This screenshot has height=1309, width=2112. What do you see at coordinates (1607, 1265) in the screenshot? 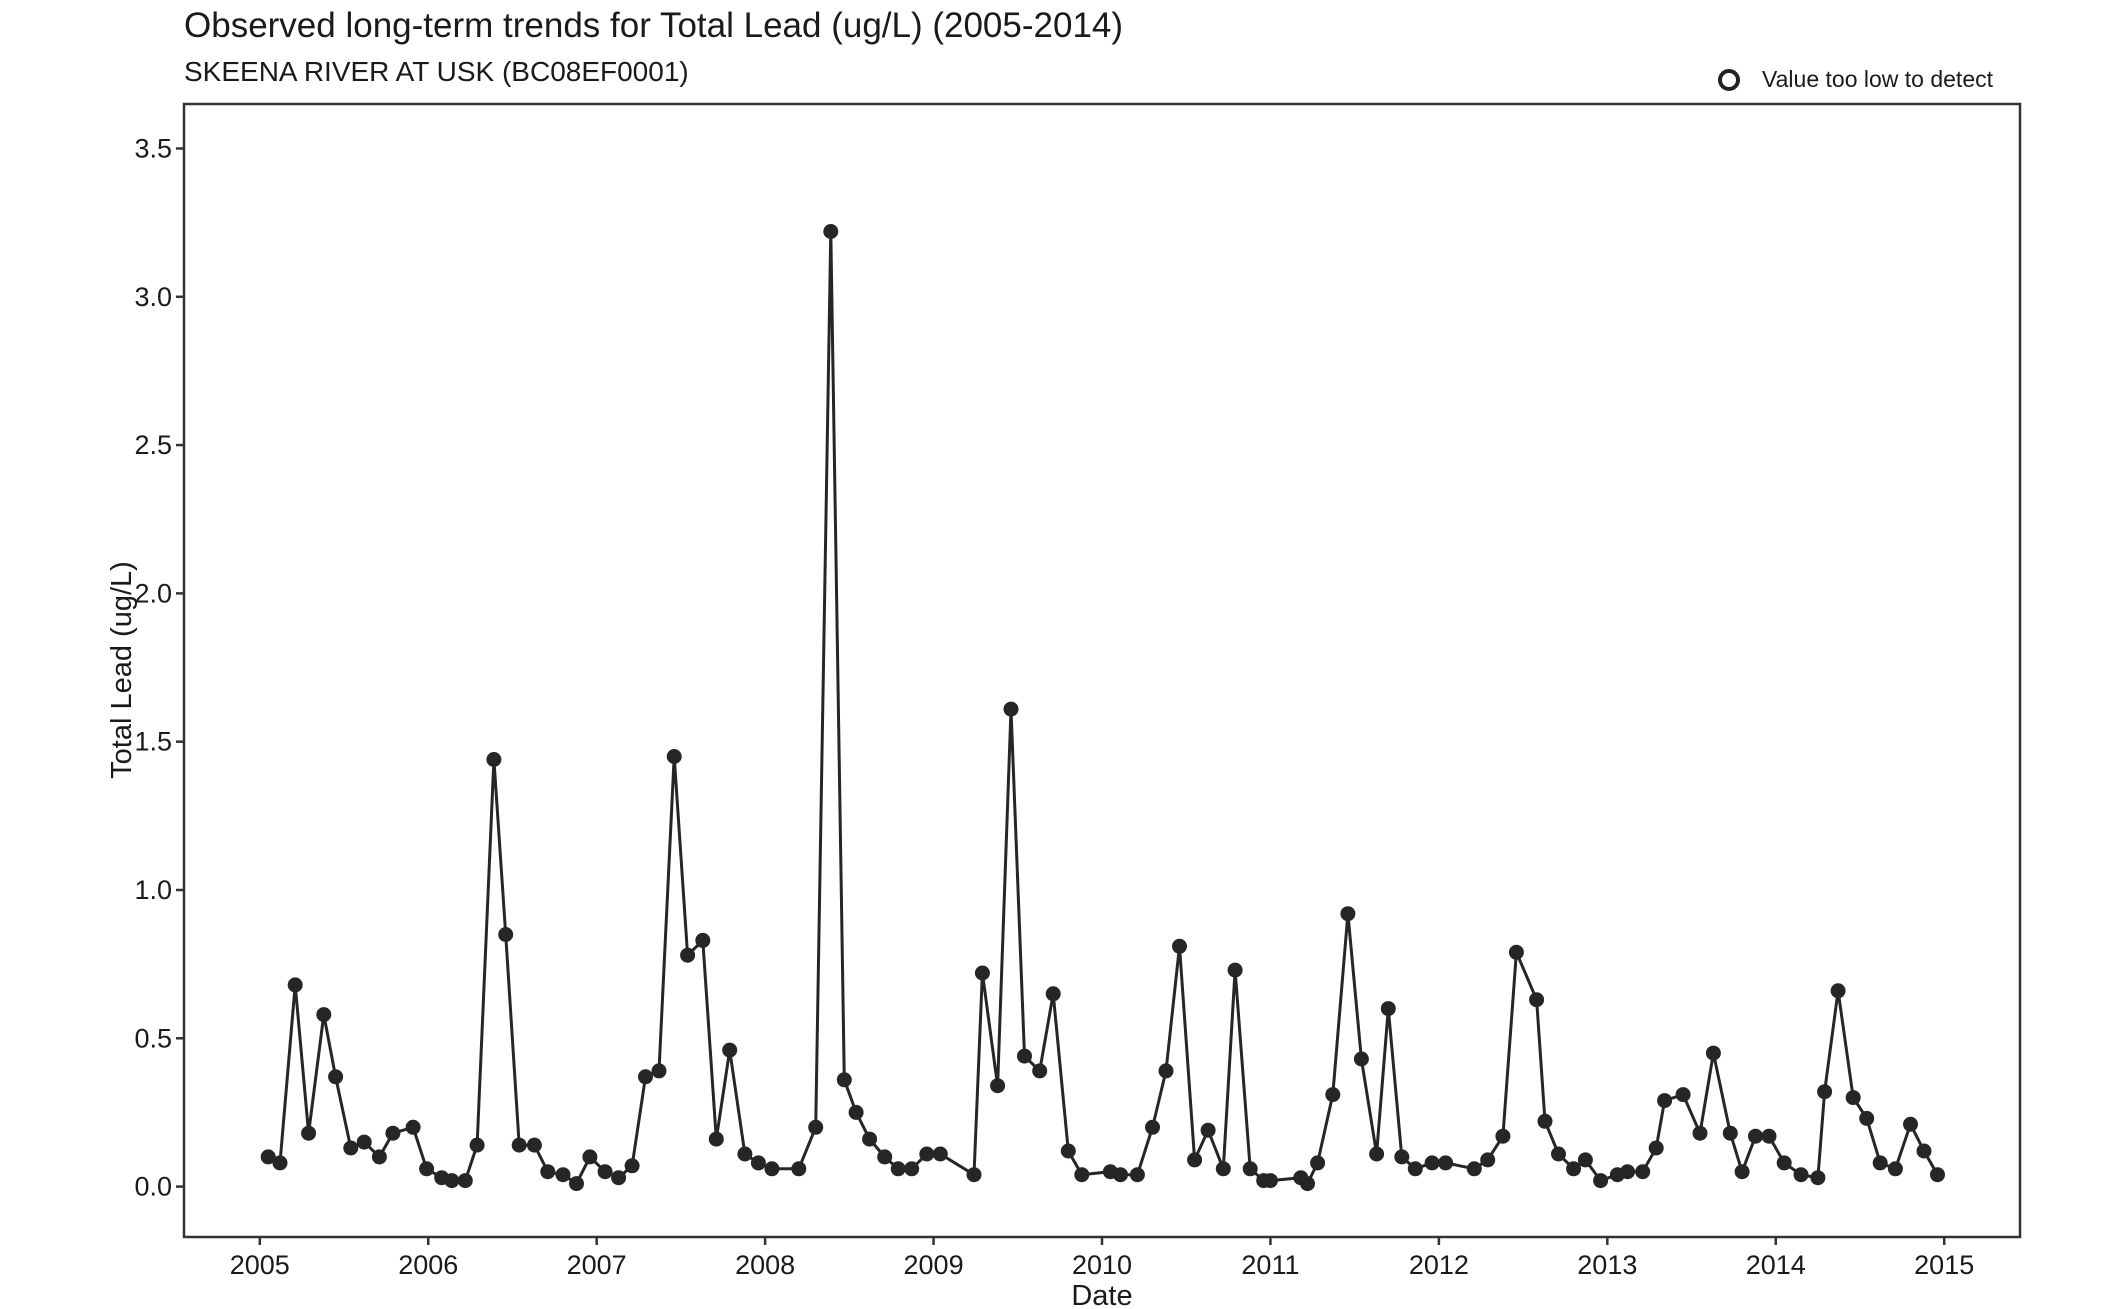
I see `x-tick-label: 2013` at bounding box center [1607, 1265].